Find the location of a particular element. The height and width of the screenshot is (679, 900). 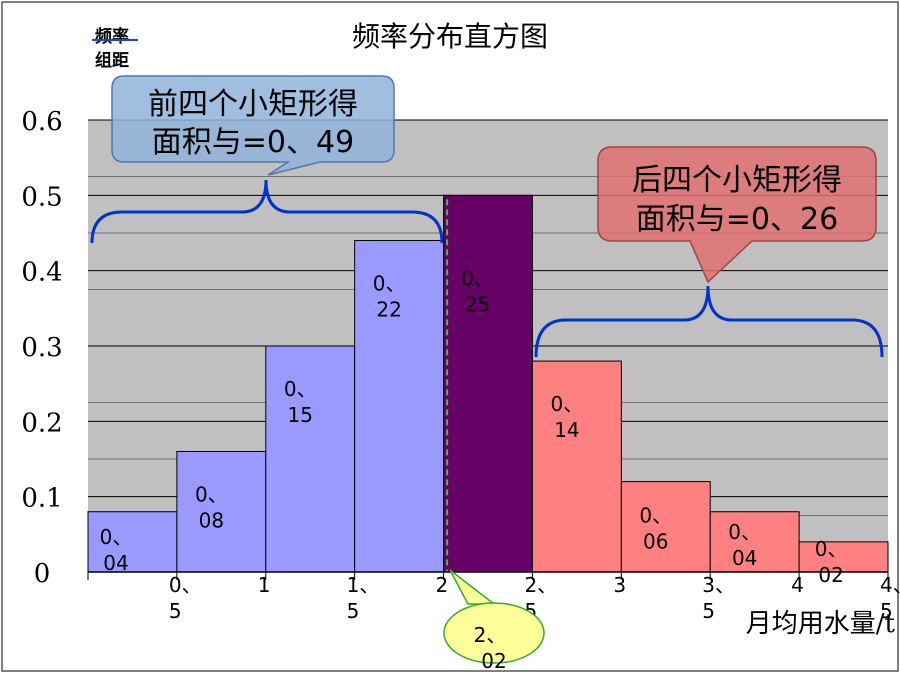

right-callout-bubble is located at coordinates (737, 215).